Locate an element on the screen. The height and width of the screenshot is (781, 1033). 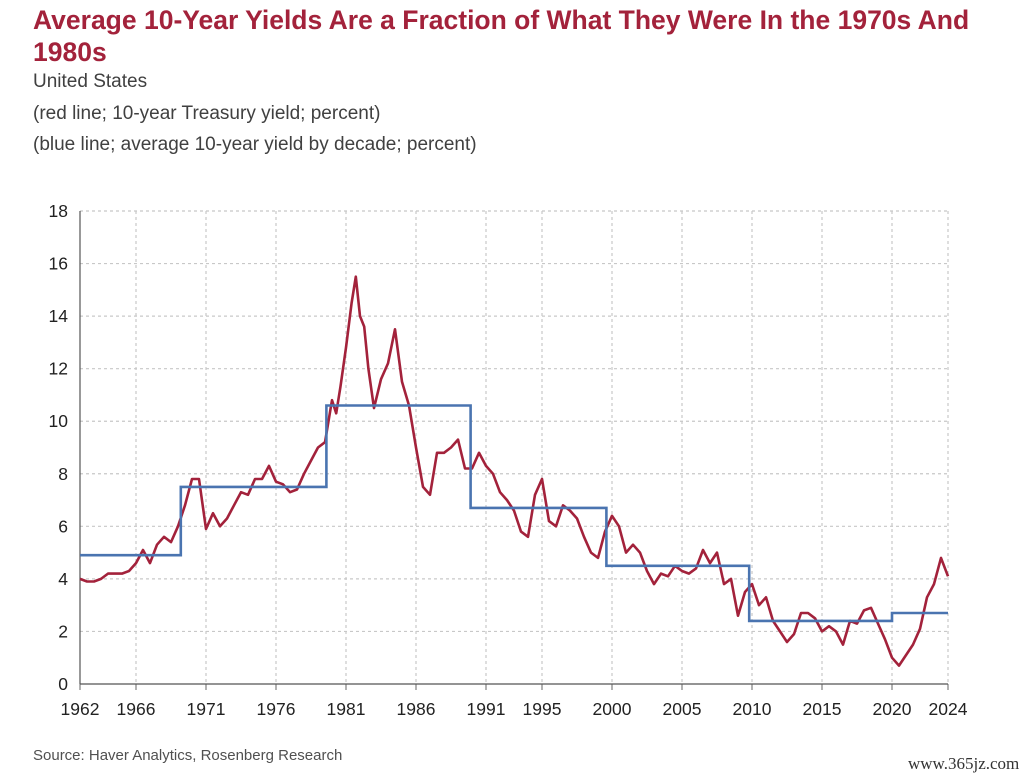
x-tick-label: 2005 is located at coordinates (682, 709).